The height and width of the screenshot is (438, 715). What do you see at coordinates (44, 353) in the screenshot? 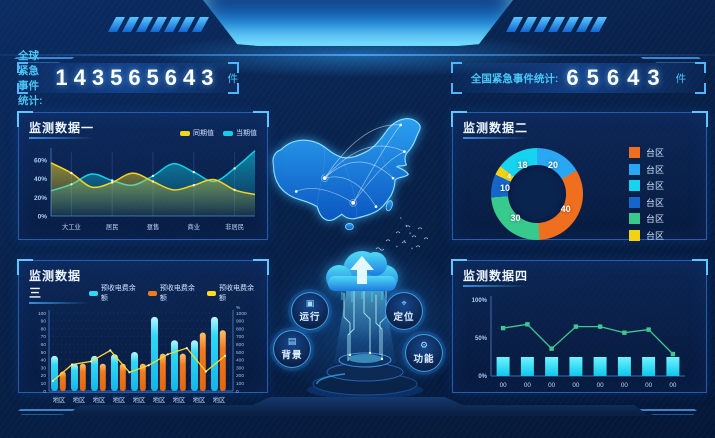
I see `svg-text: 50` at bounding box center [44, 353].